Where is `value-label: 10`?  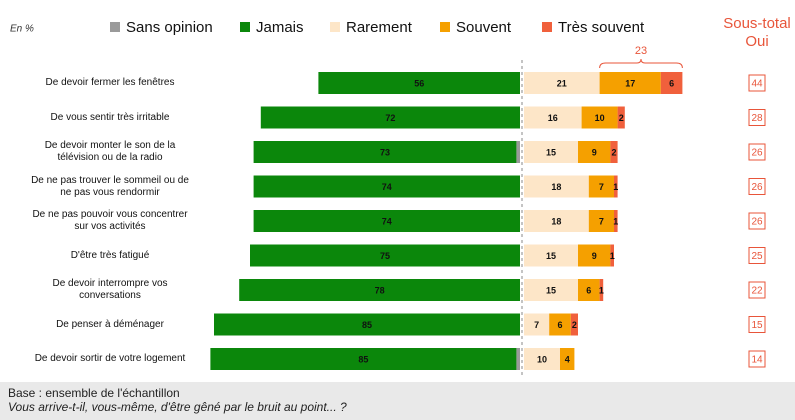
value-label: 10 is located at coordinates (600, 118).